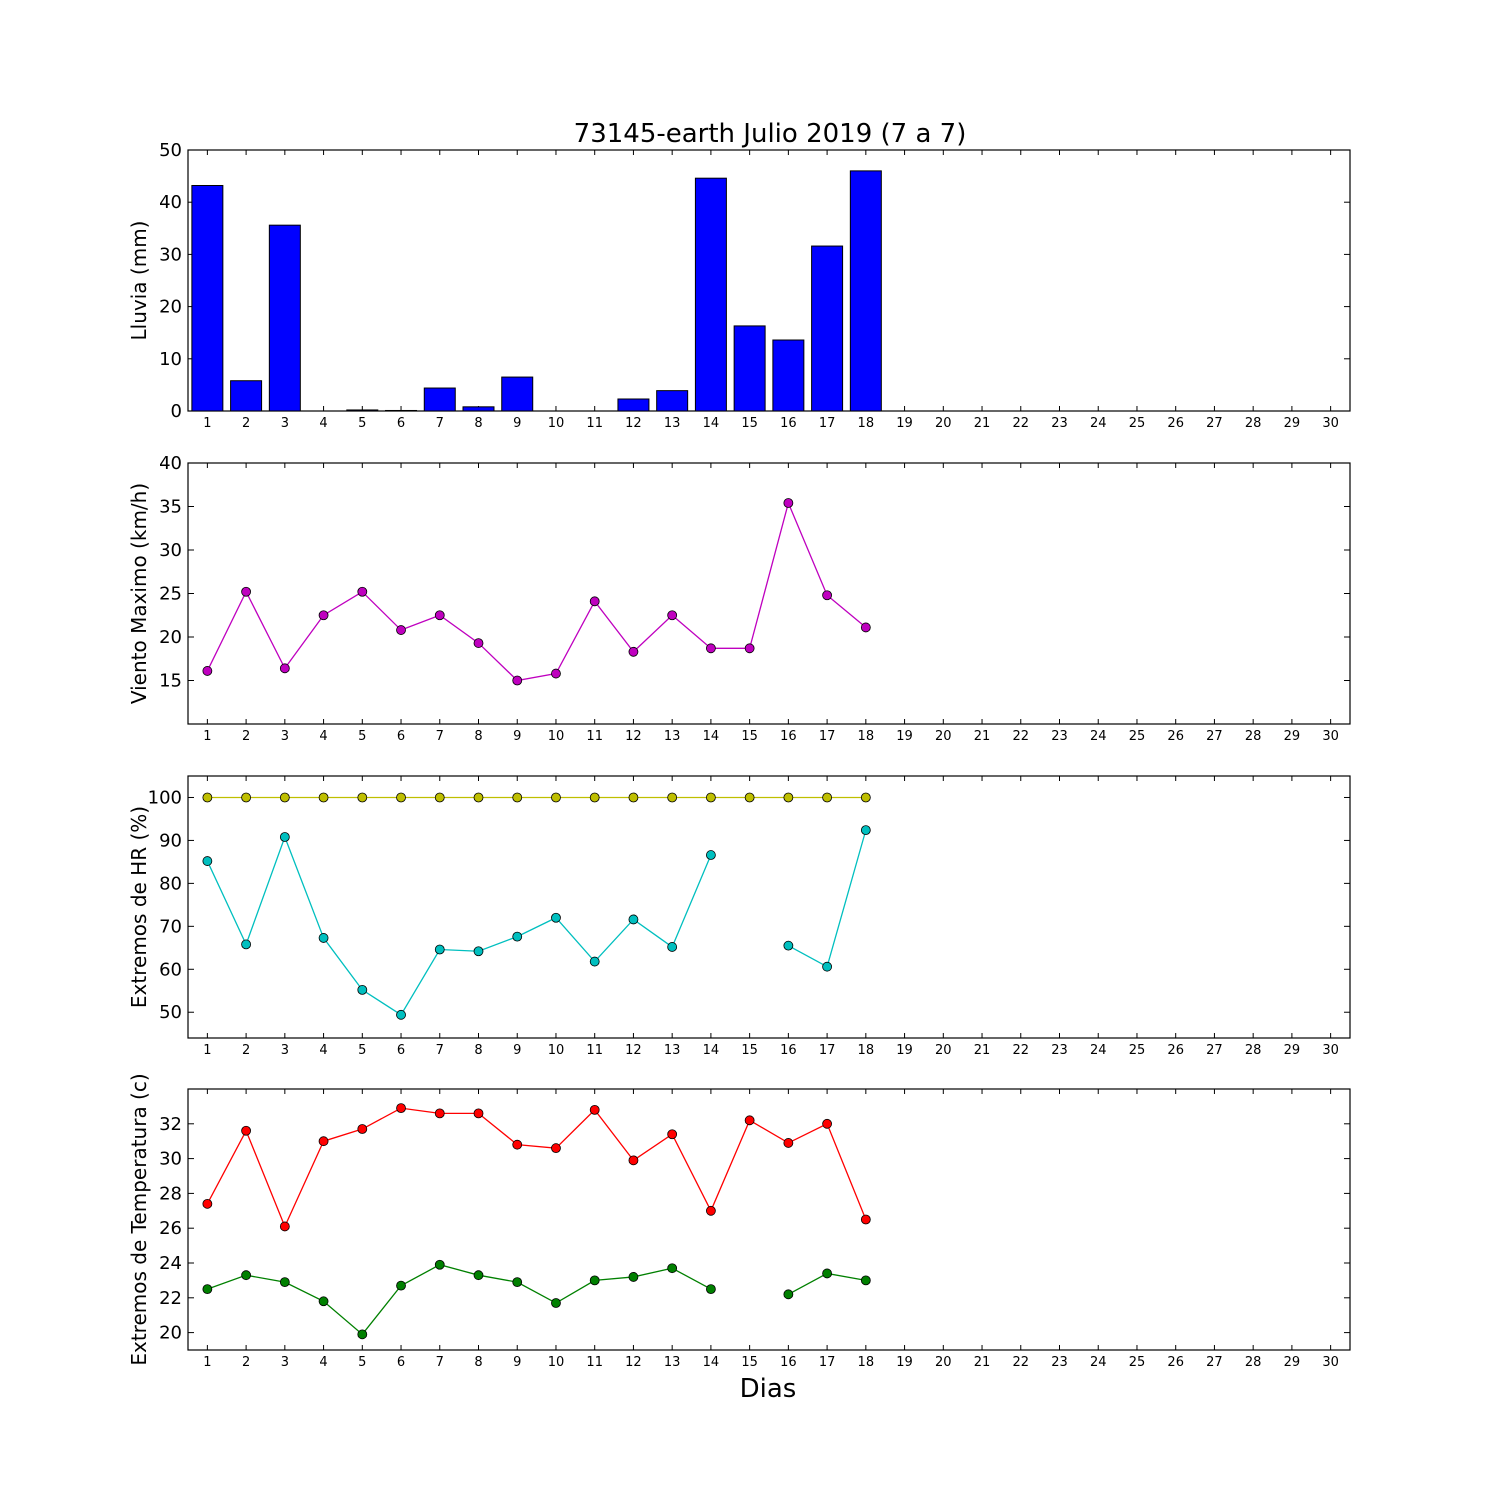  I want to click on rain-xtick-label: 9, so click(517, 423).